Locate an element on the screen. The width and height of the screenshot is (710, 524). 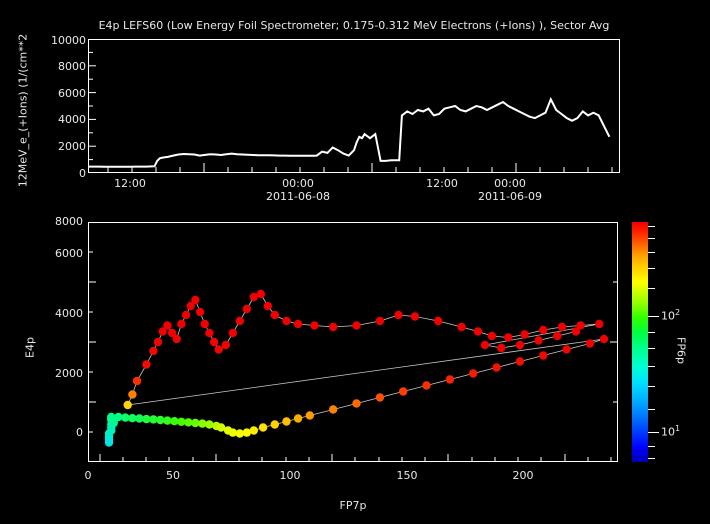
colorbar-label-1e2-exponent: 2 is located at coordinates (678, 312).